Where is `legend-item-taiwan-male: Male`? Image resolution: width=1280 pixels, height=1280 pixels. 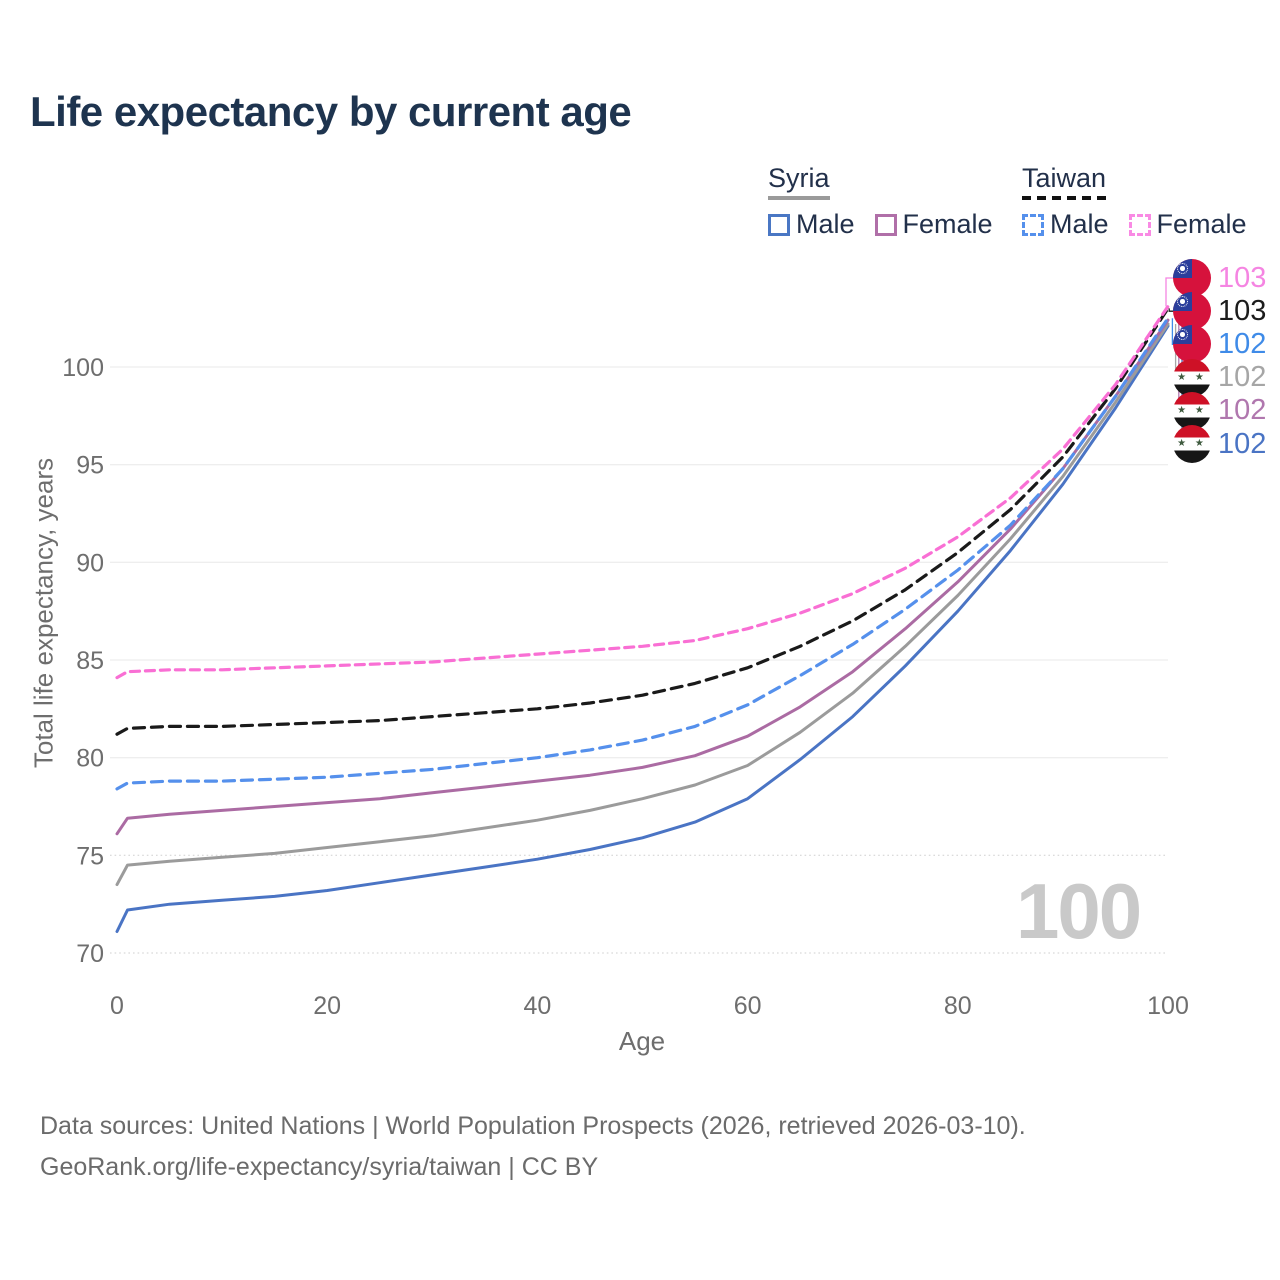
legend-item-taiwan-male: Male is located at coordinates (1065, 224).